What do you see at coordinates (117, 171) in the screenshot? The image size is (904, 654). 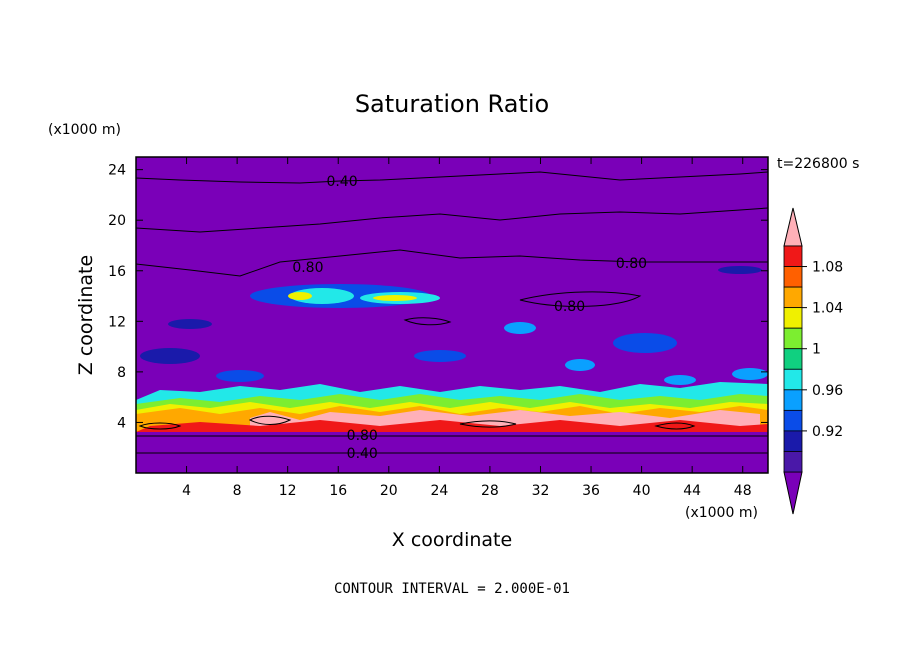 I see `y-tick-label: 24` at bounding box center [117, 171].